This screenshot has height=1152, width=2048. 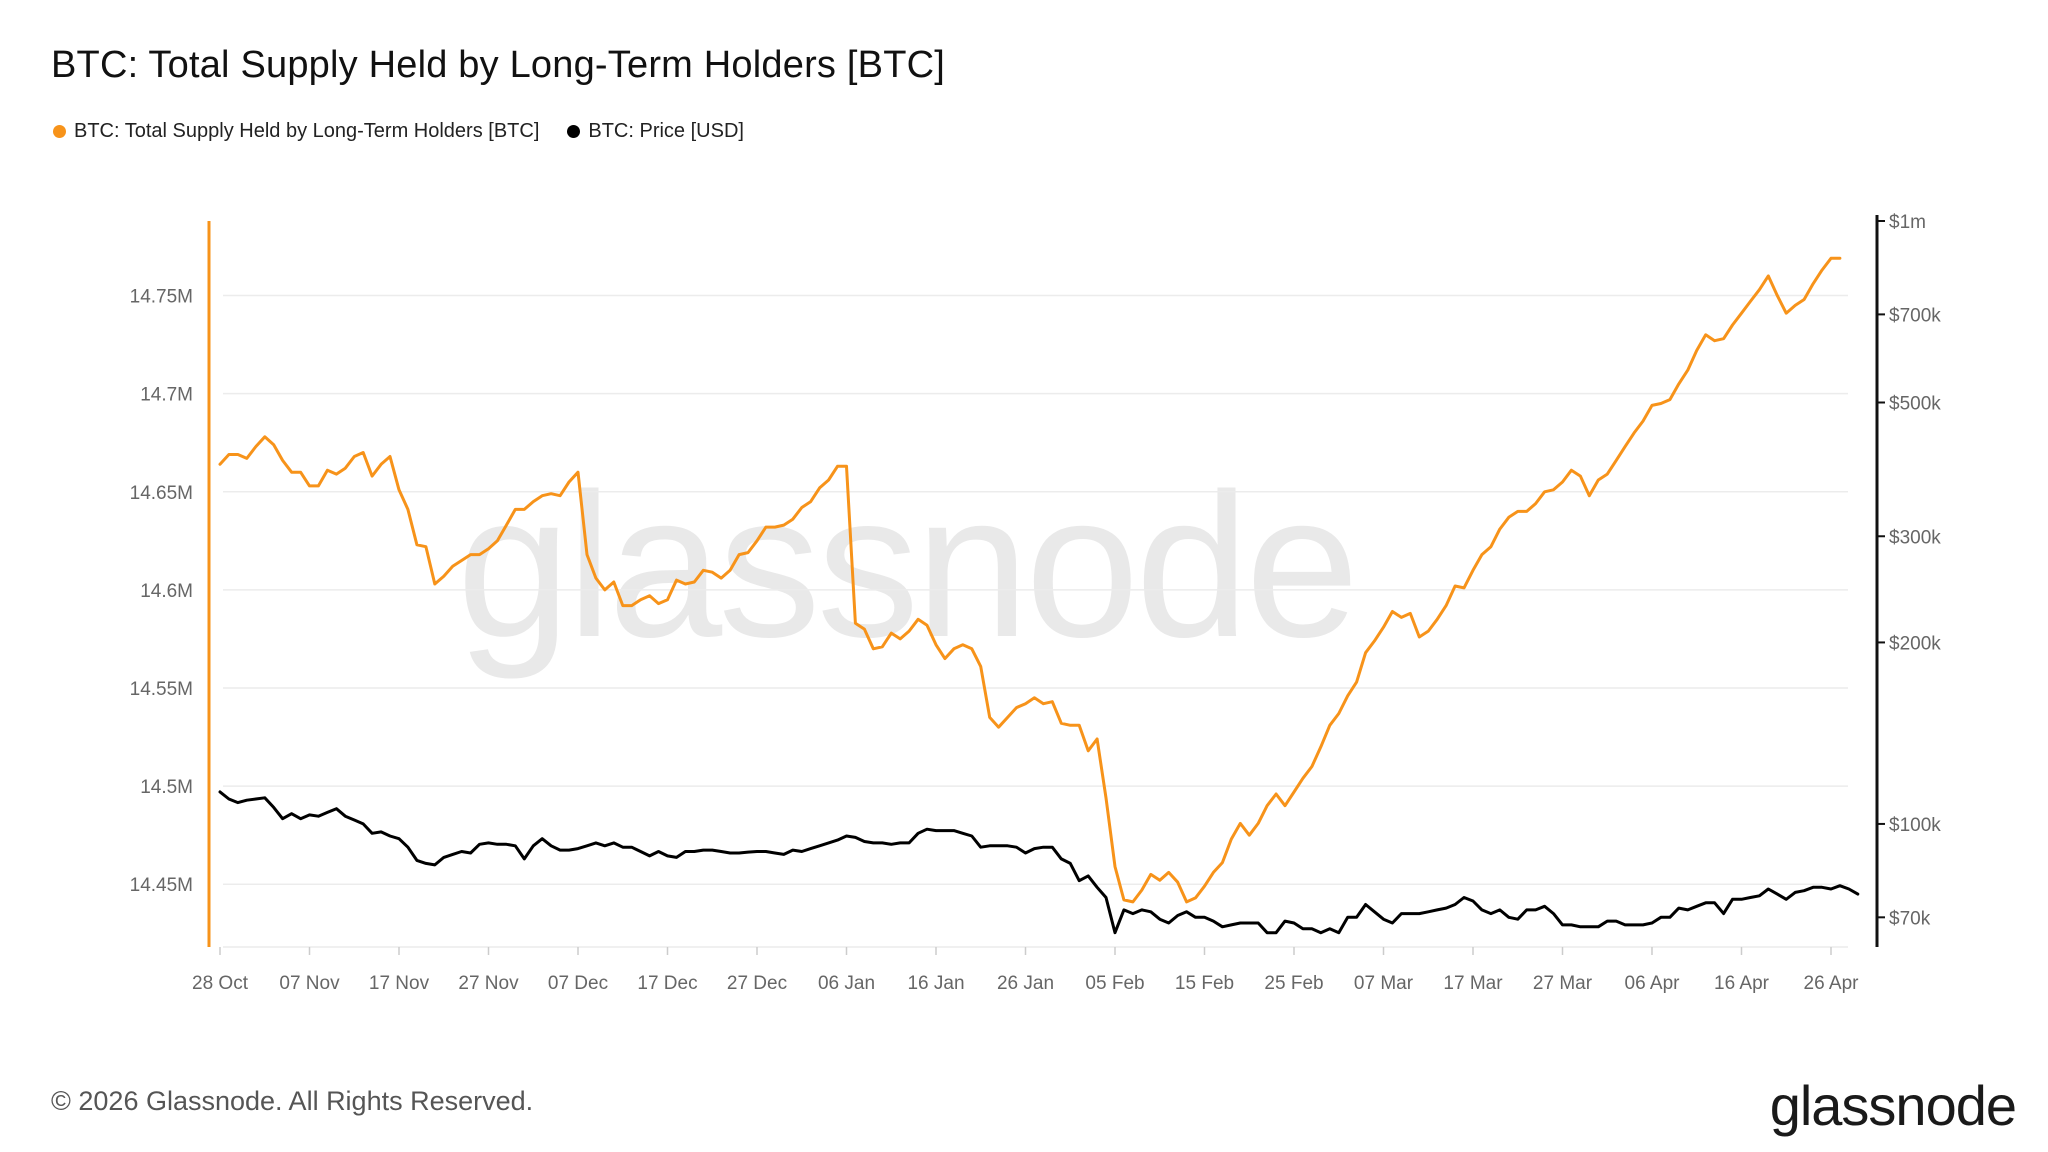 What do you see at coordinates (1915, 825) in the screenshot?
I see `y-right-tick-label: $100k` at bounding box center [1915, 825].